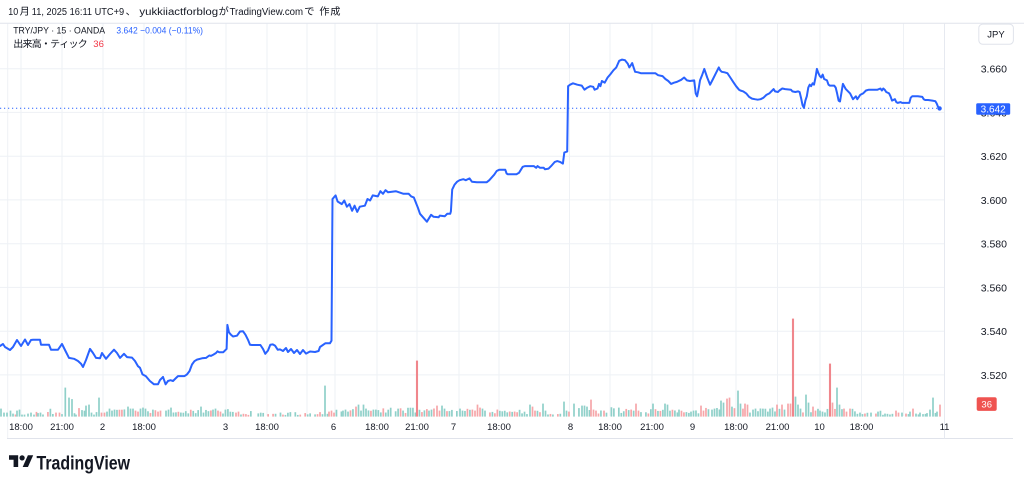 This screenshot has width=1024, height=490. What do you see at coordinates (994, 376) in the screenshot?
I see `svg-text: 3.520` at bounding box center [994, 376].